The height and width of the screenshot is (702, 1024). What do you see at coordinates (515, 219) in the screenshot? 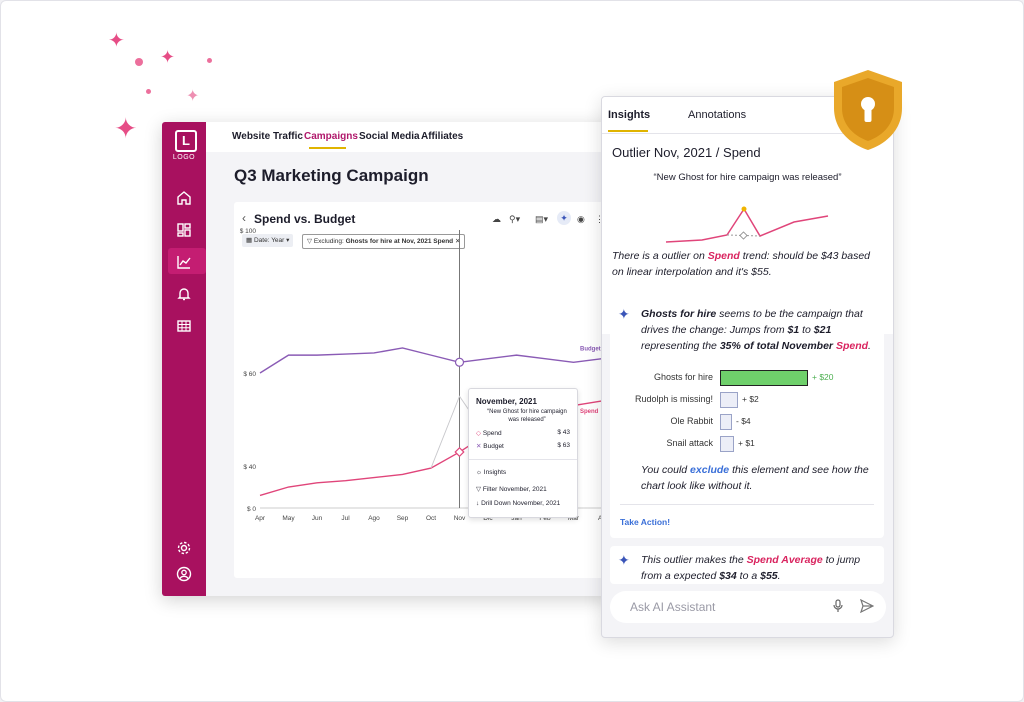
I see `zoom-icon: ⚲▾` at bounding box center [515, 219].